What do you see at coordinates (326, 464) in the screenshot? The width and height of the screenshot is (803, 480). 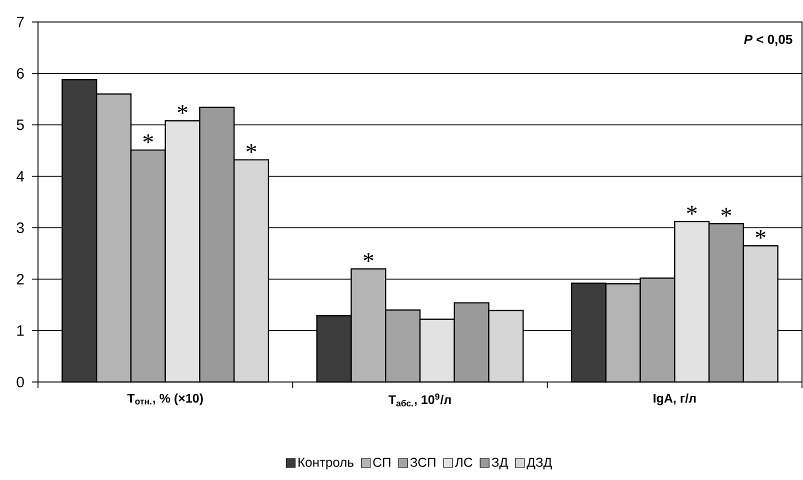 I see `legend-label: Контроль` at bounding box center [326, 464].